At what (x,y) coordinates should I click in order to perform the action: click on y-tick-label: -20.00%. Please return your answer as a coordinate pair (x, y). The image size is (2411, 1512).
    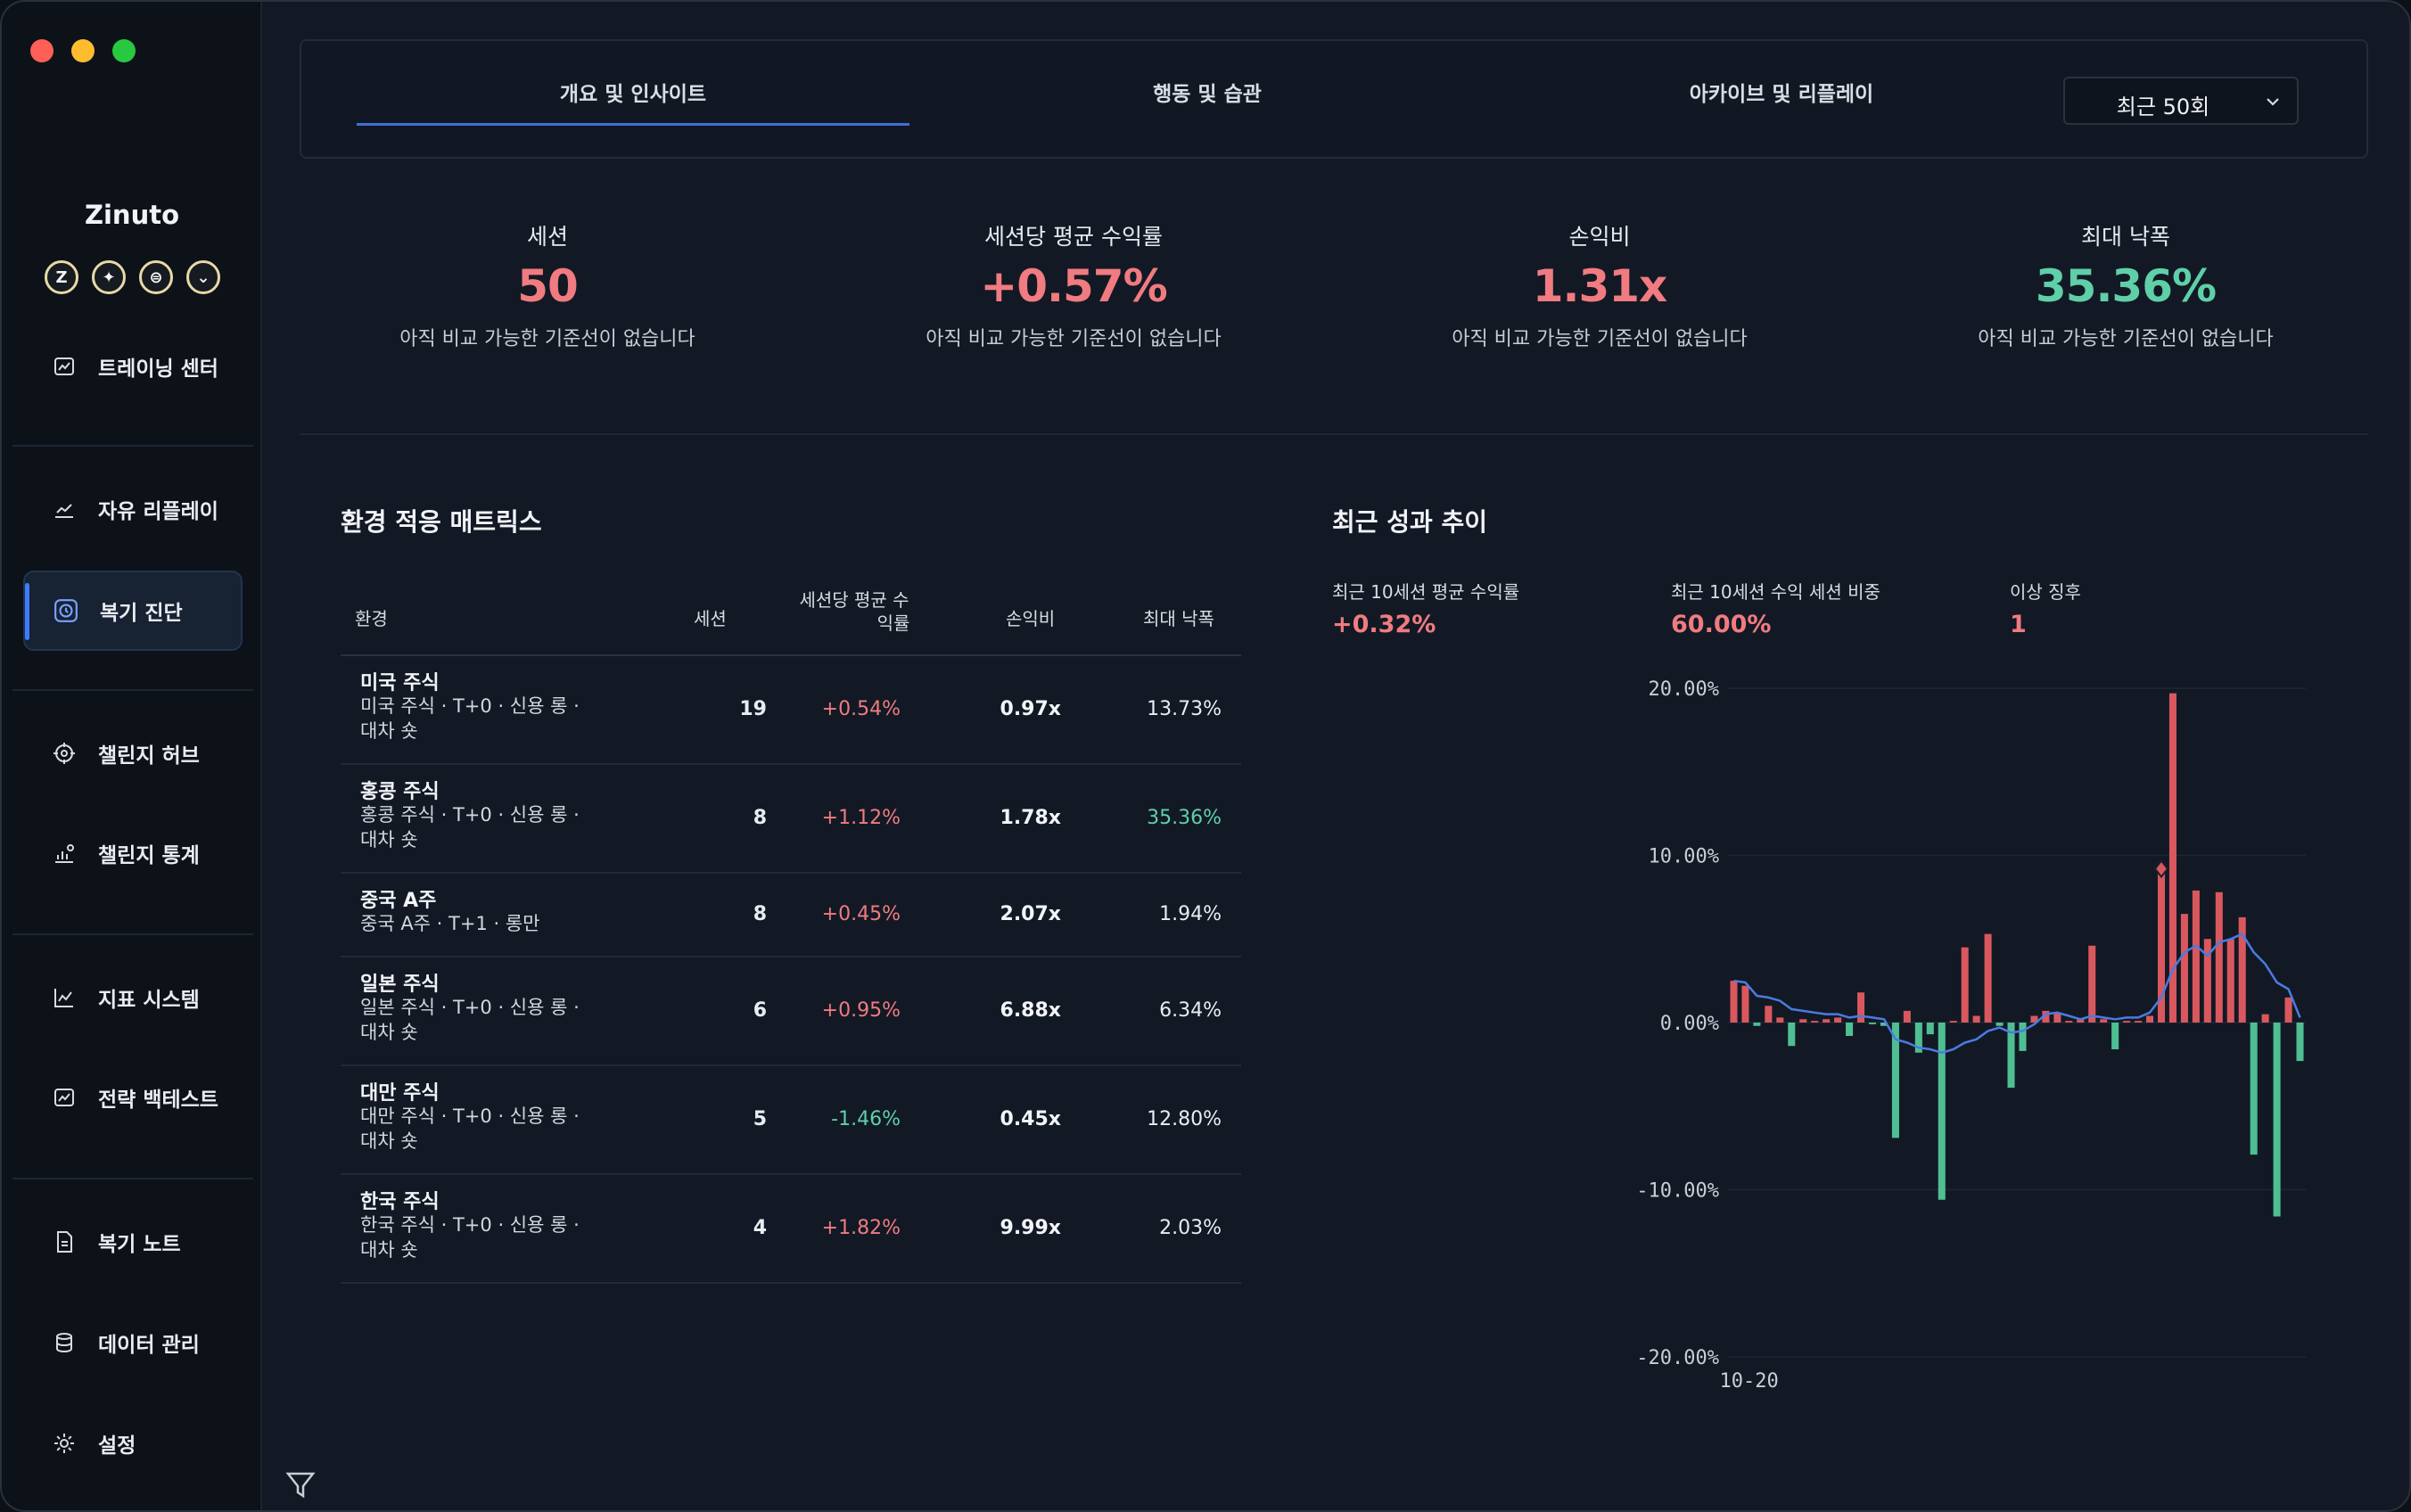
    Looking at the image, I should click on (1677, 1358).